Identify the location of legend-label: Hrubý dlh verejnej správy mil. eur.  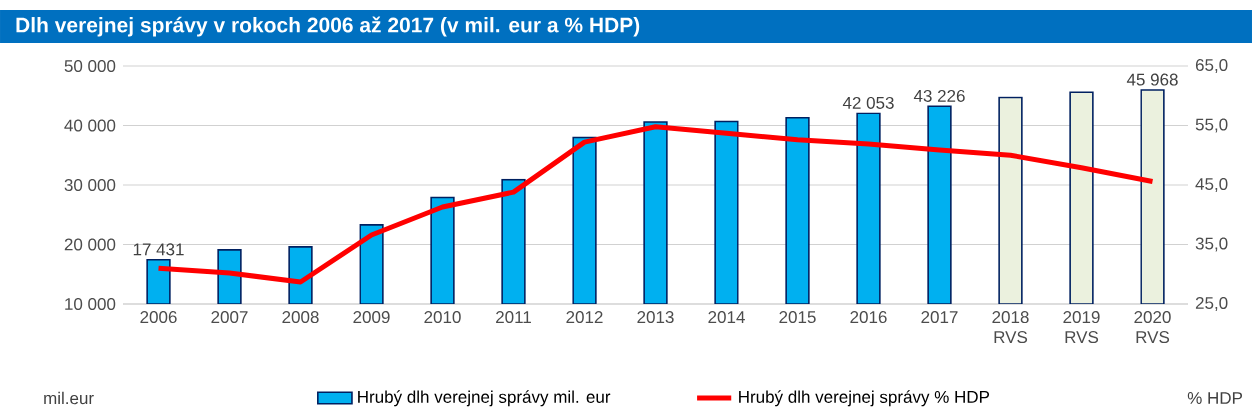
(484, 398).